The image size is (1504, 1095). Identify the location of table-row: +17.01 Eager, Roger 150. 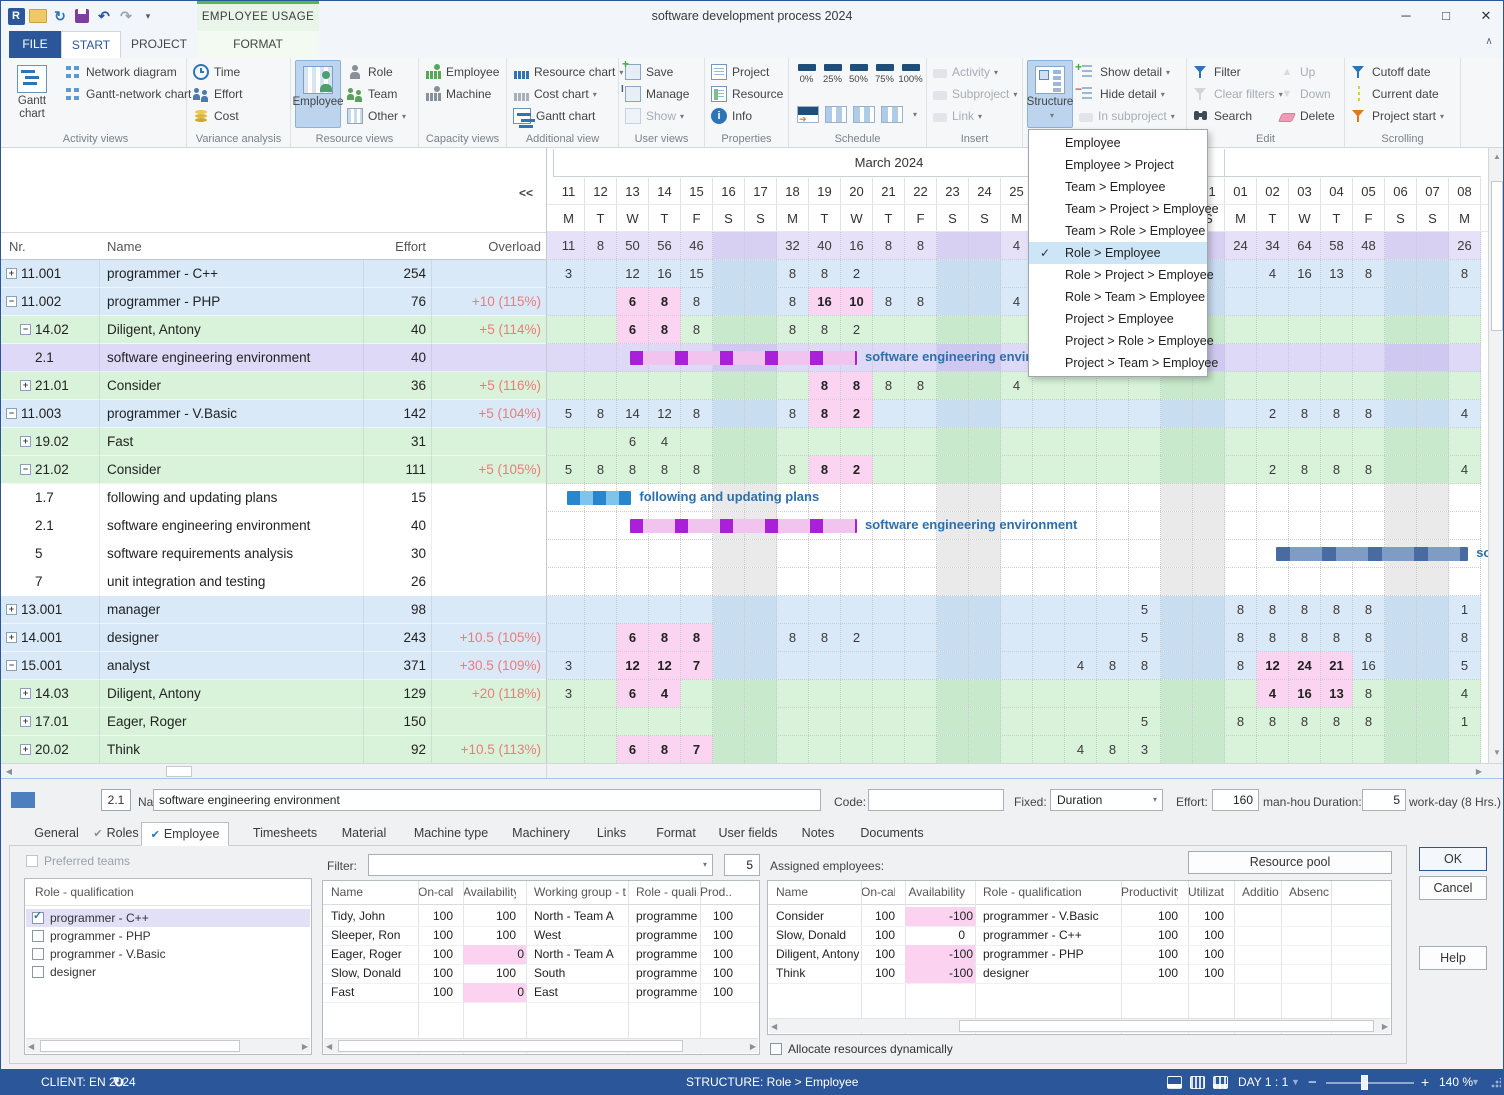
(273, 722).